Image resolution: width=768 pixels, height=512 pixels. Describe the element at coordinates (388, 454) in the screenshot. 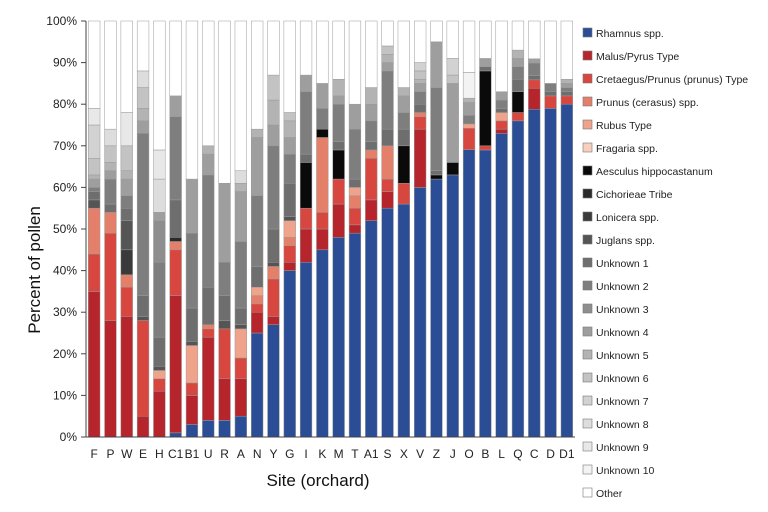

I see `x-tick-label: S` at that location.